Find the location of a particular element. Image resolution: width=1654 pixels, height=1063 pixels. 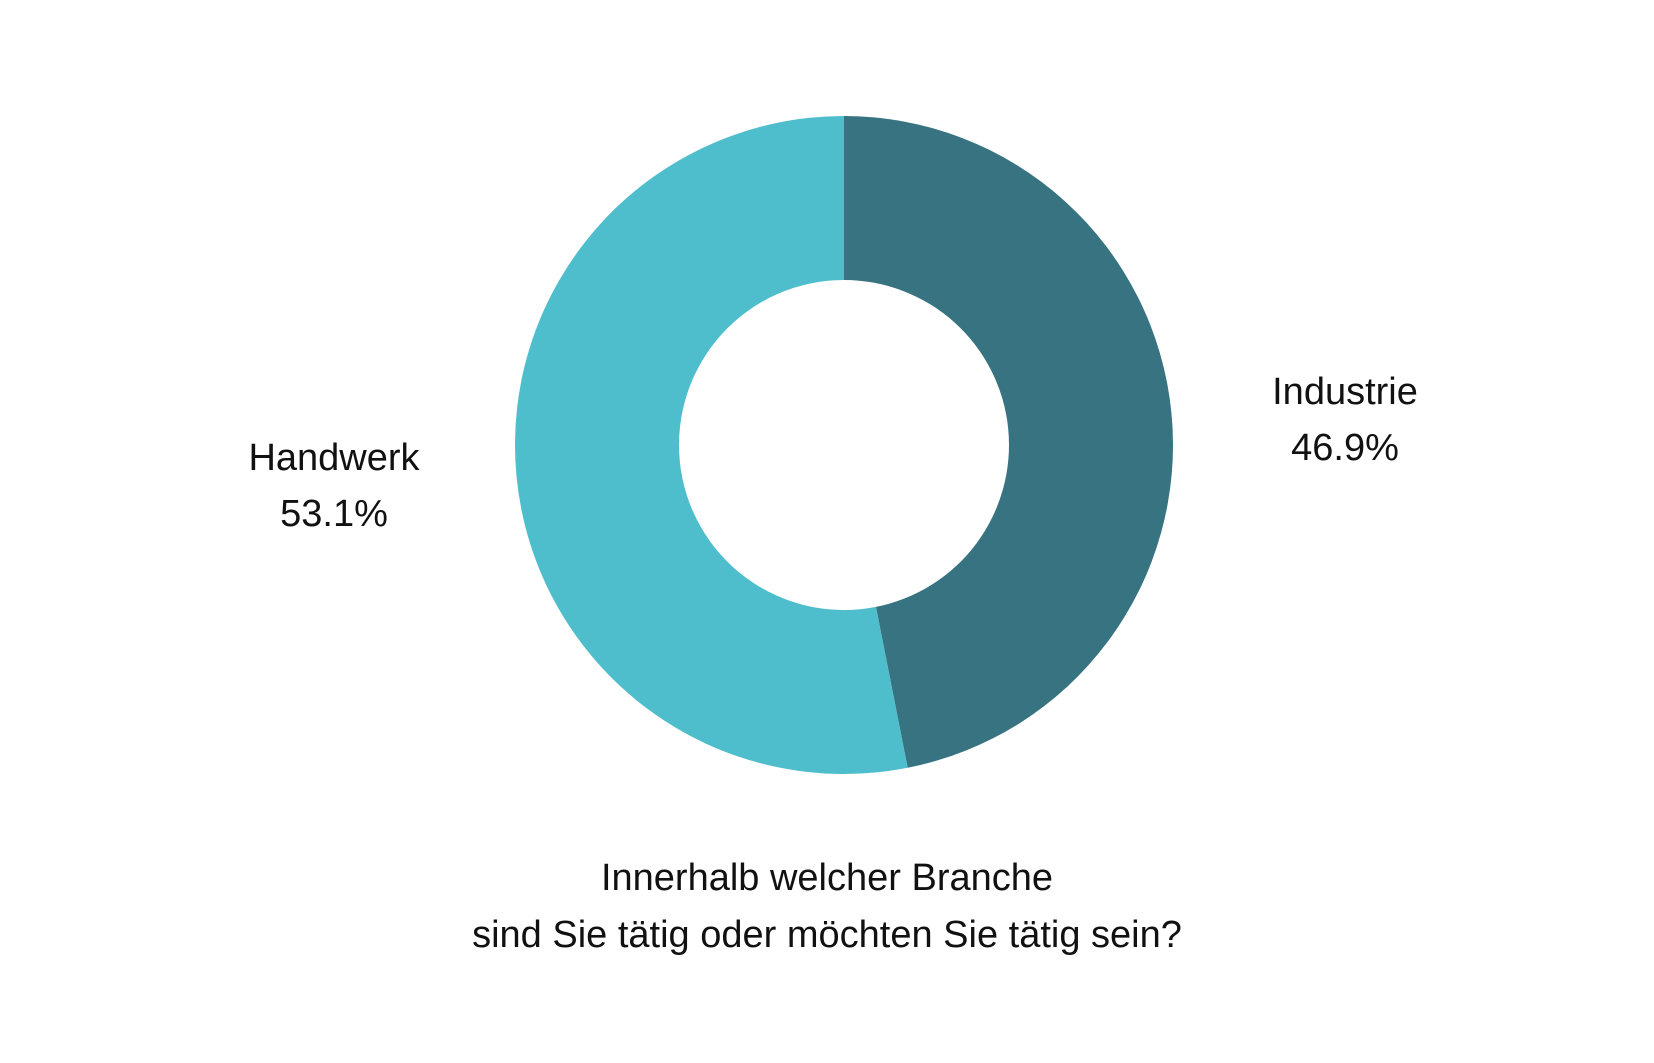

slice-value-industrie: 46.9% is located at coordinates (1345, 448).